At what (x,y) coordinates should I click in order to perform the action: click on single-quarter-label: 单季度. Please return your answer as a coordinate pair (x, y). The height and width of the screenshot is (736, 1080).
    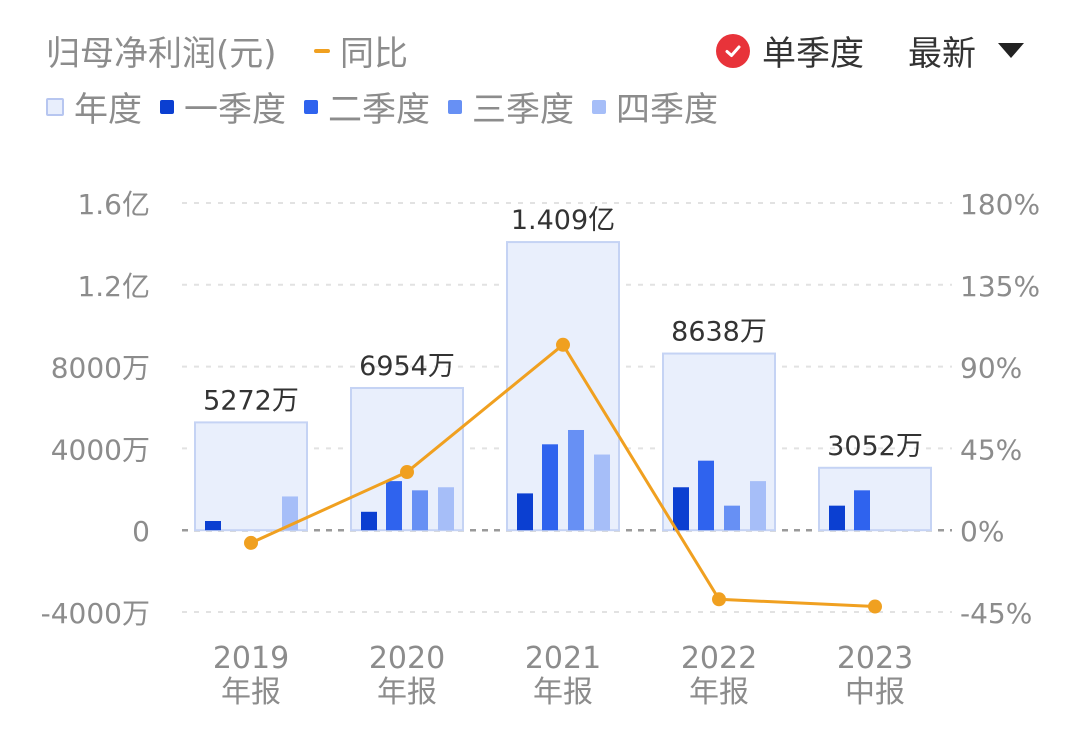
    Looking at the image, I should click on (813, 54).